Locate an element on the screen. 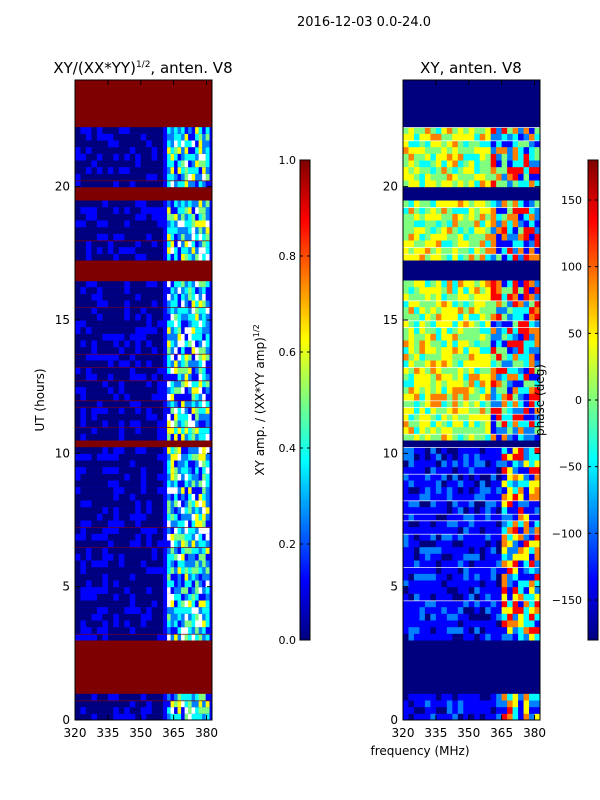 This screenshot has width=600, height=800. amp-rfi-line is located at coordinates (143, 241).